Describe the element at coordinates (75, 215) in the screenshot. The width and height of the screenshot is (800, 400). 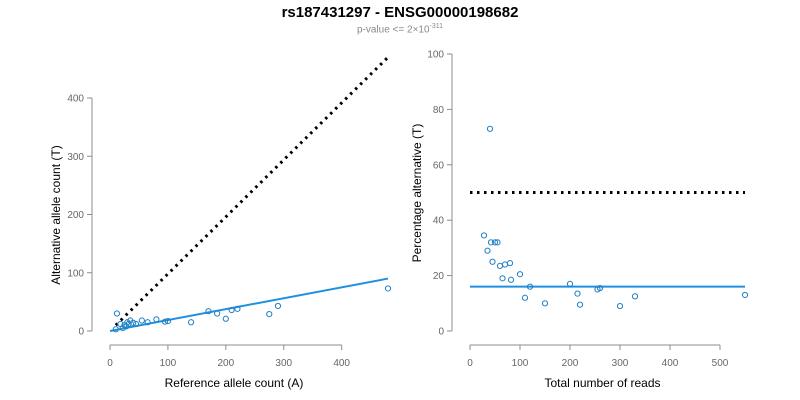
I see `y-tick-label: 200` at that location.